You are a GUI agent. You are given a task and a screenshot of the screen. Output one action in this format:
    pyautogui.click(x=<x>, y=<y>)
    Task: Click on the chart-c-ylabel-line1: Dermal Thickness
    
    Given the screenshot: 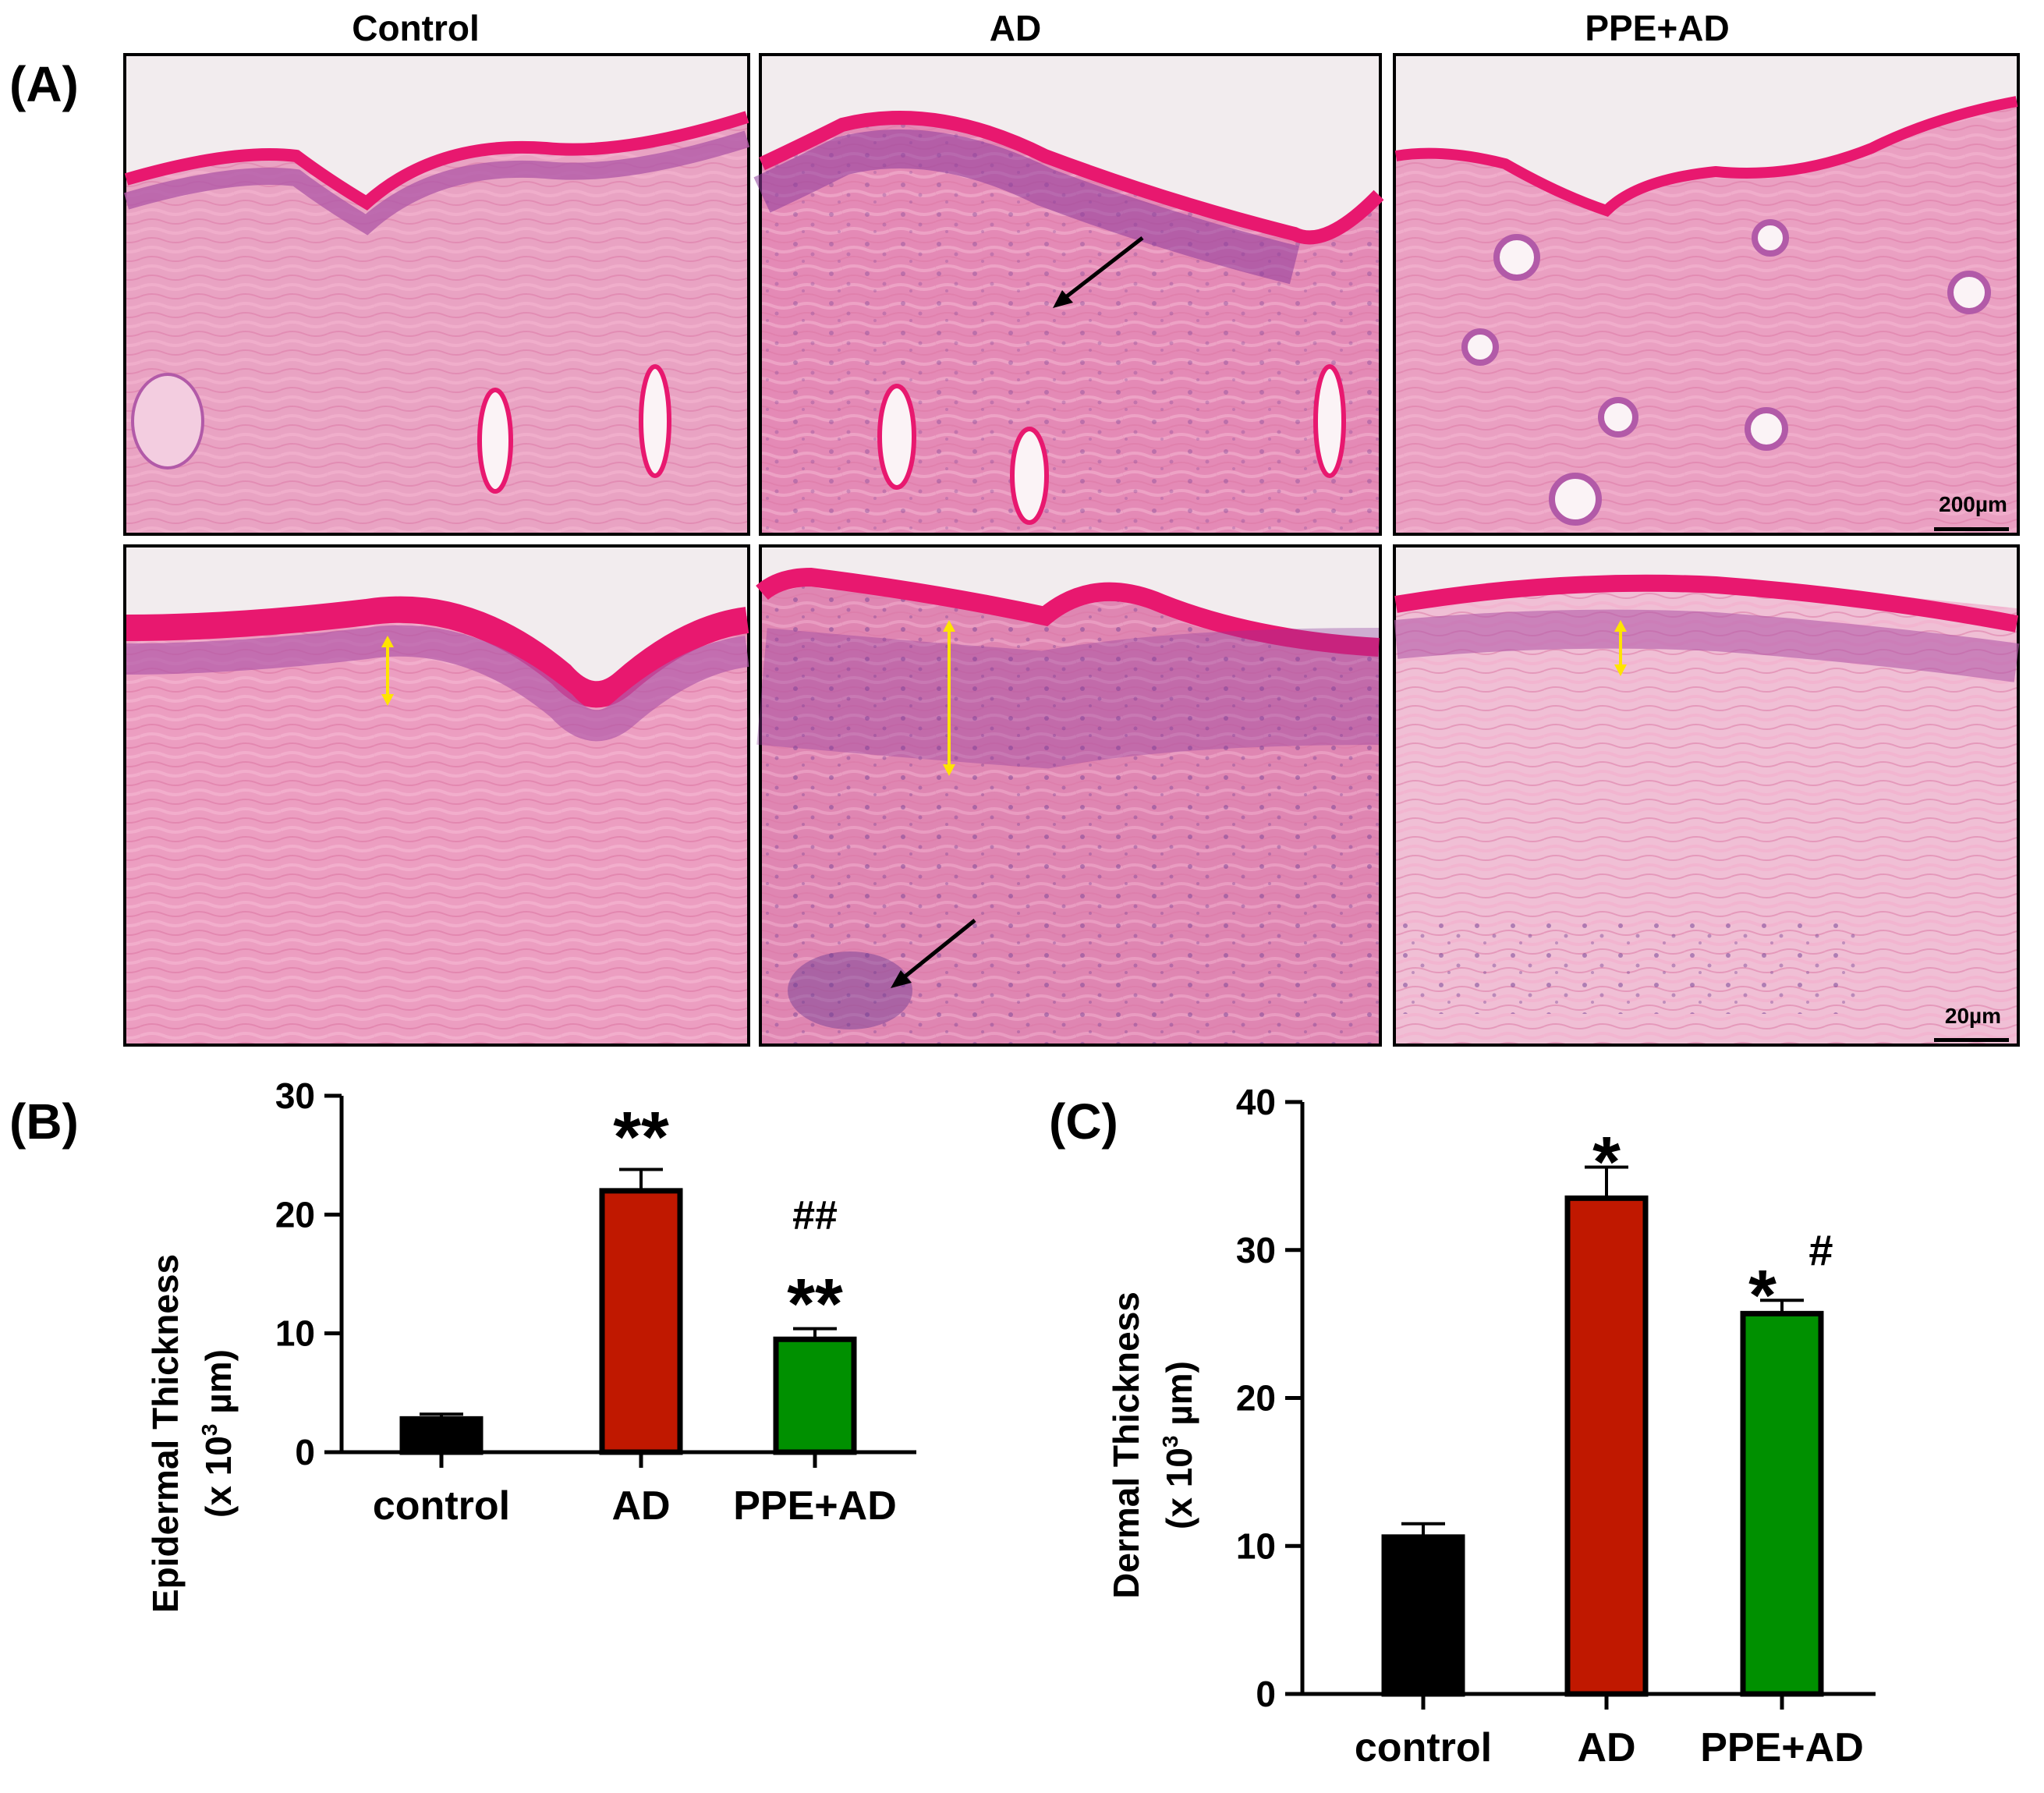 What is the action you would take?
    pyautogui.click(x=1126, y=1445)
    